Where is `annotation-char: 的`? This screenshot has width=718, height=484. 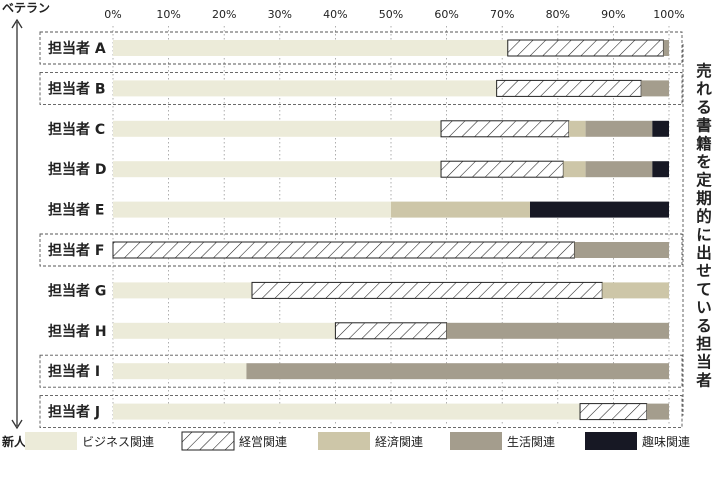
annotation-char: 的 is located at coordinates (704, 216).